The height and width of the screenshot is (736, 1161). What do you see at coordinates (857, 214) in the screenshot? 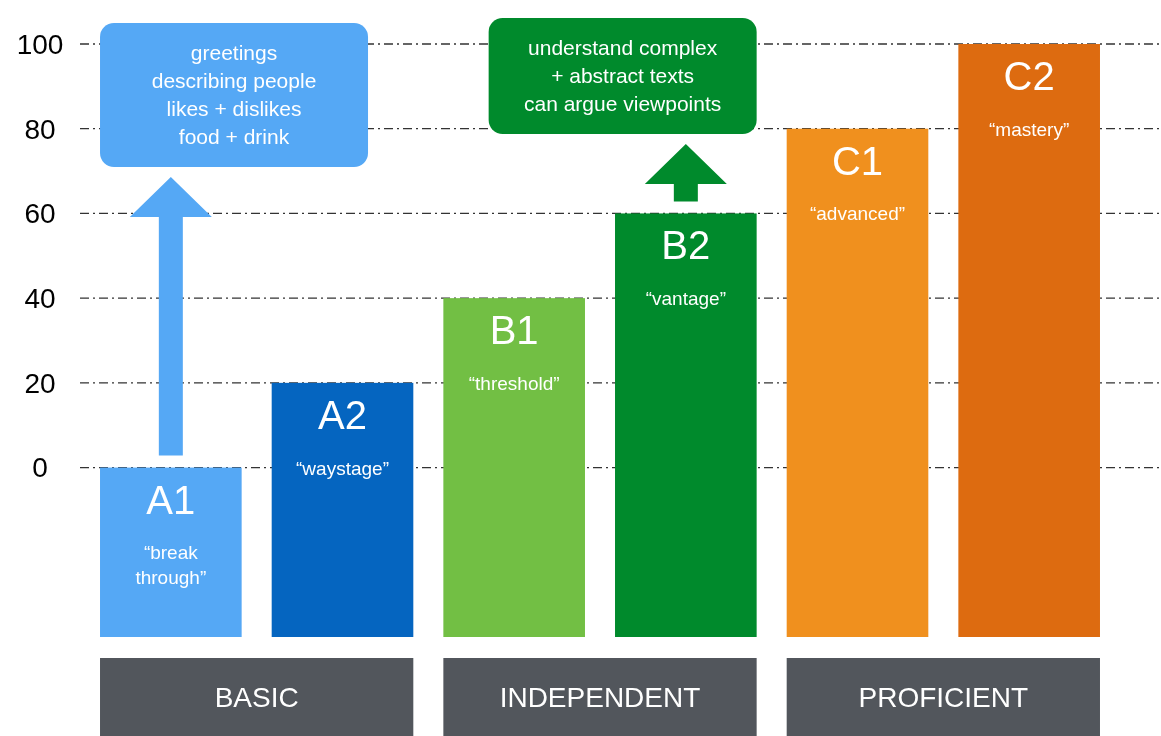
I see `annotation: “advanced”` at bounding box center [857, 214].